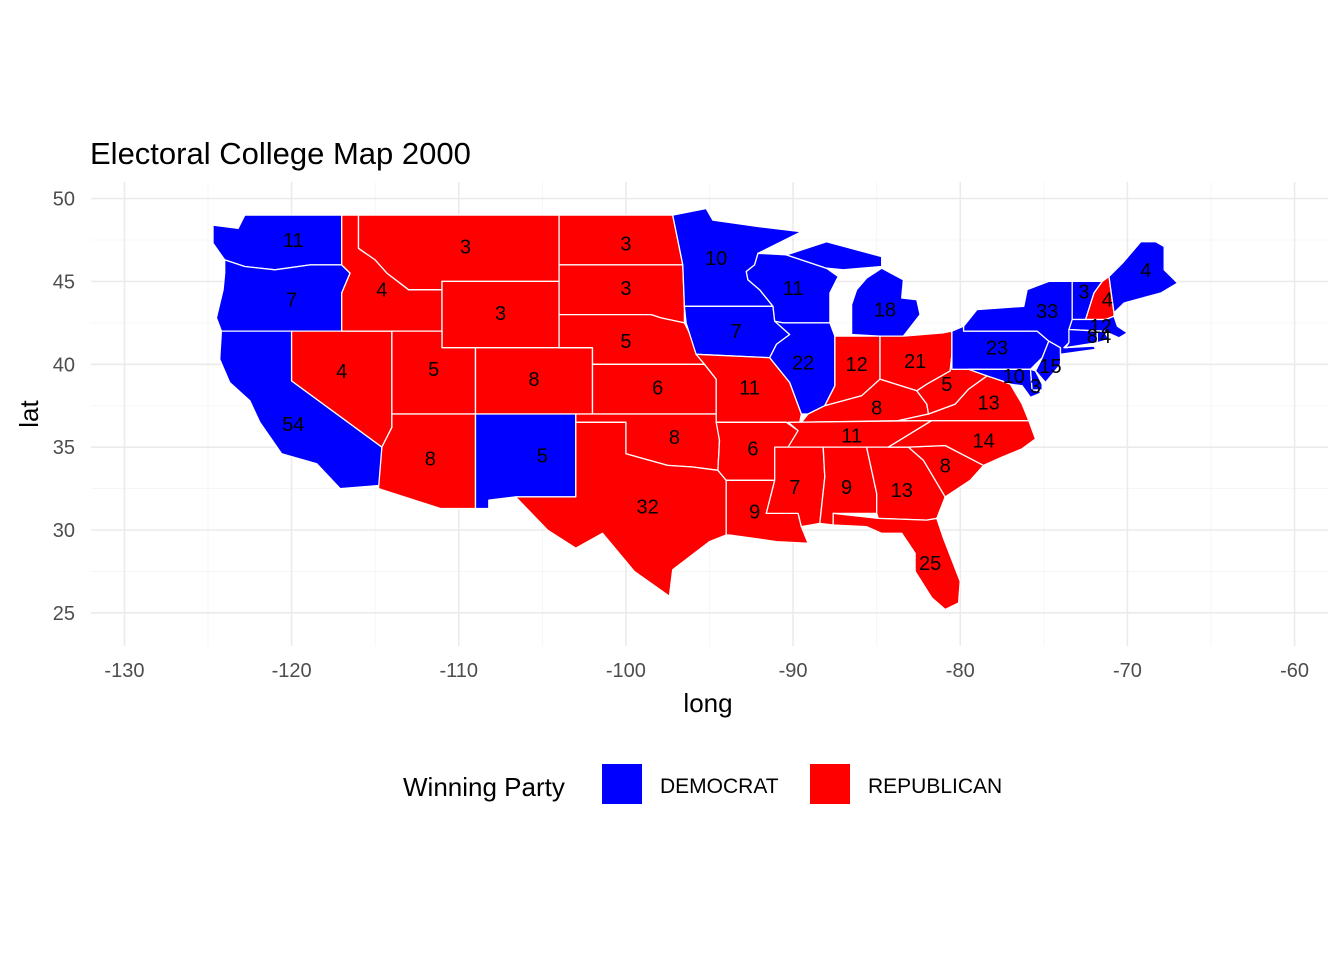 The width and height of the screenshot is (1344, 960). Describe the element at coordinates (736, 332) in the screenshot. I see `ev-label-iowa: 7` at that location.